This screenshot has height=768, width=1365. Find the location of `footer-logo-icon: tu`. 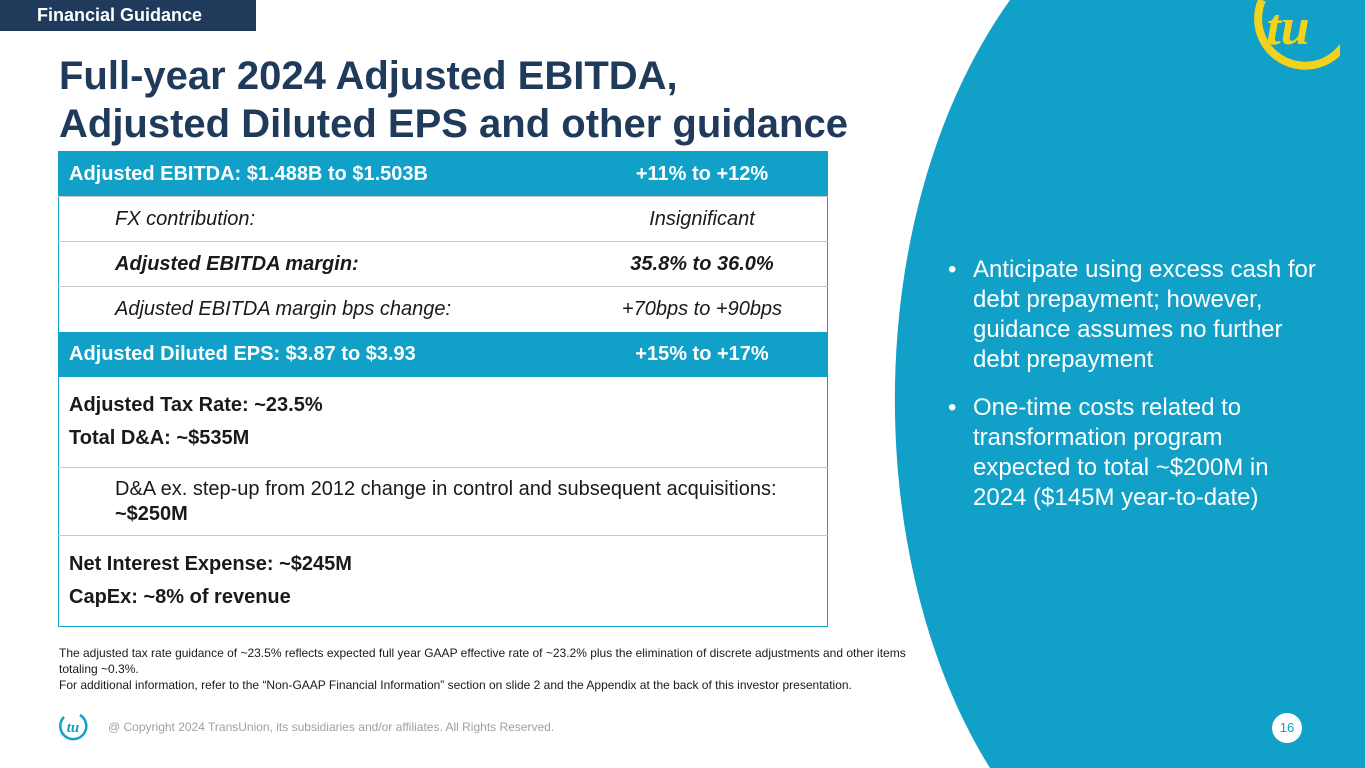

footer-logo-icon: tu is located at coordinates (73, 727).